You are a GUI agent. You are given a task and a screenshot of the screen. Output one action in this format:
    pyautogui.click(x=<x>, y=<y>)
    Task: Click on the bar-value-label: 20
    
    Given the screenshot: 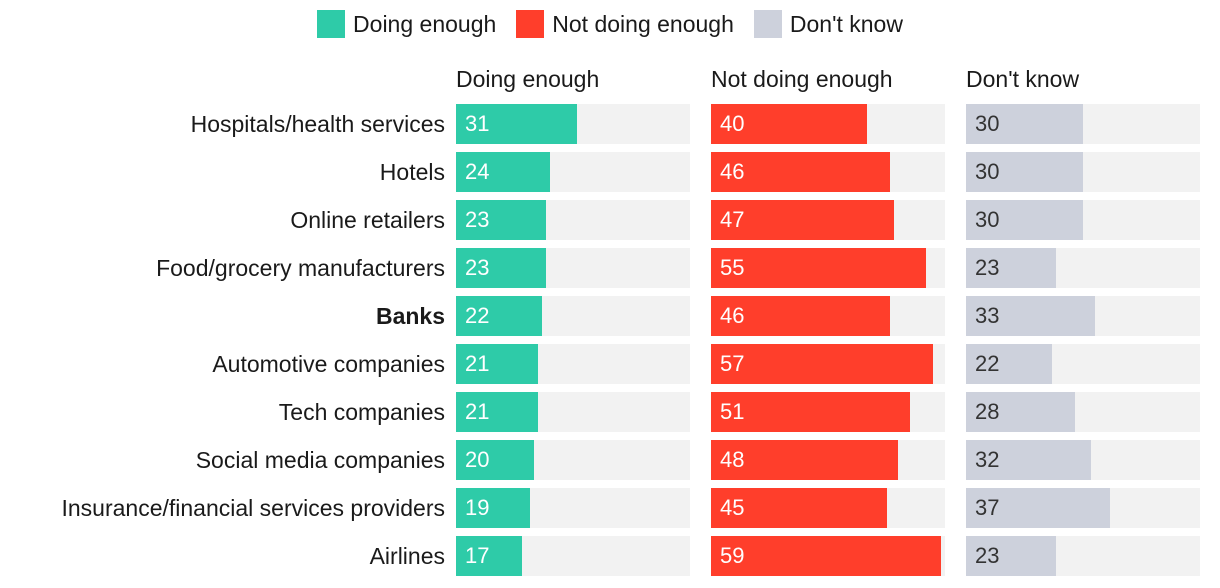 What is the action you would take?
    pyautogui.click(x=477, y=459)
    